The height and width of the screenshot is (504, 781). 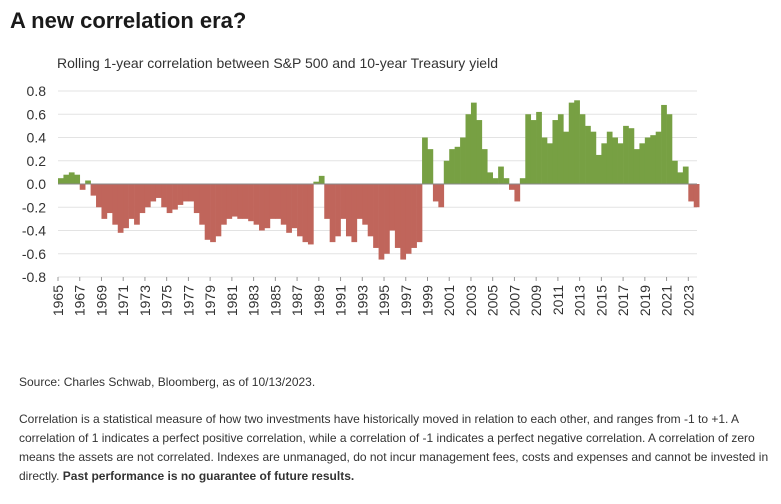 I want to click on x-tick-label: 1971, so click(x=123, y=300).